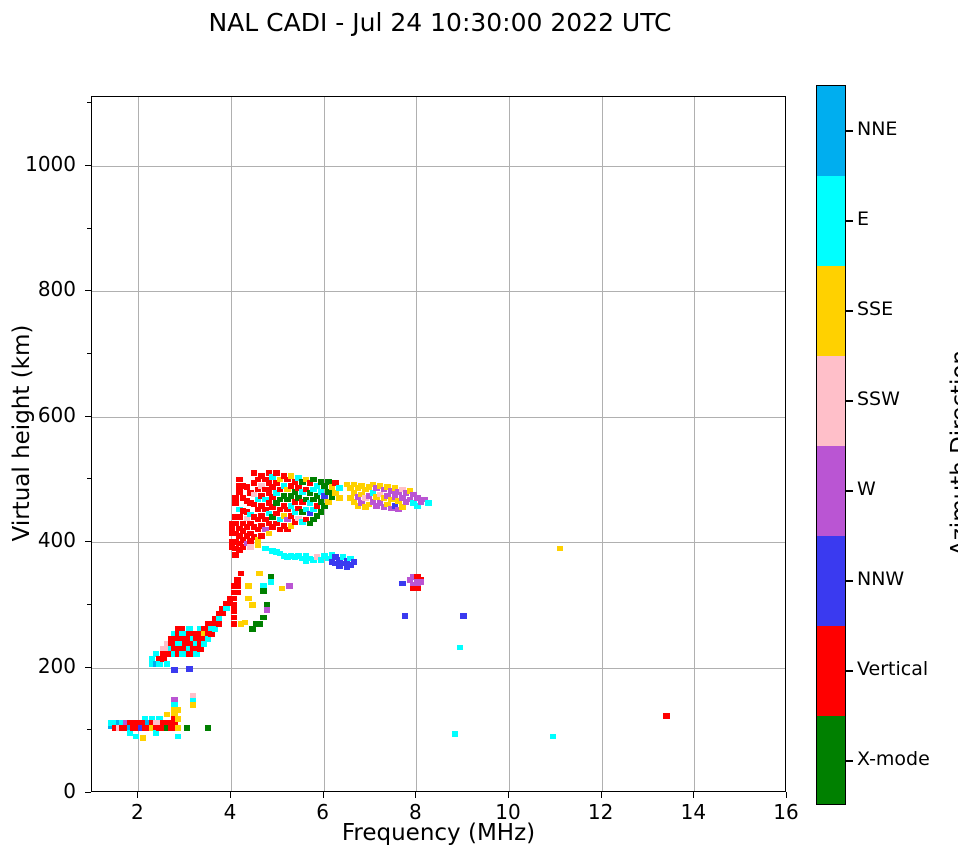  What do you see at coordinates (831, 760) in the screenshot?
I see `colorbar-segment-x-mode` at bounding box center [831, 760].